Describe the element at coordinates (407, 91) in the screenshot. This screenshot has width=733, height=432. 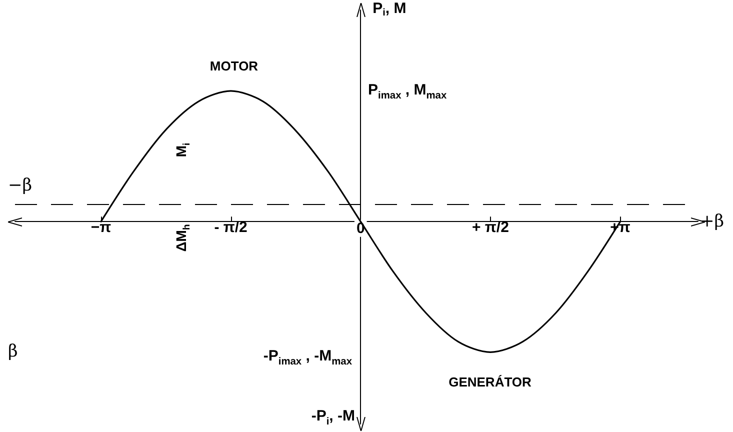
I see `annotation: P$_{imax}$ , M$_{max}$` at that location.